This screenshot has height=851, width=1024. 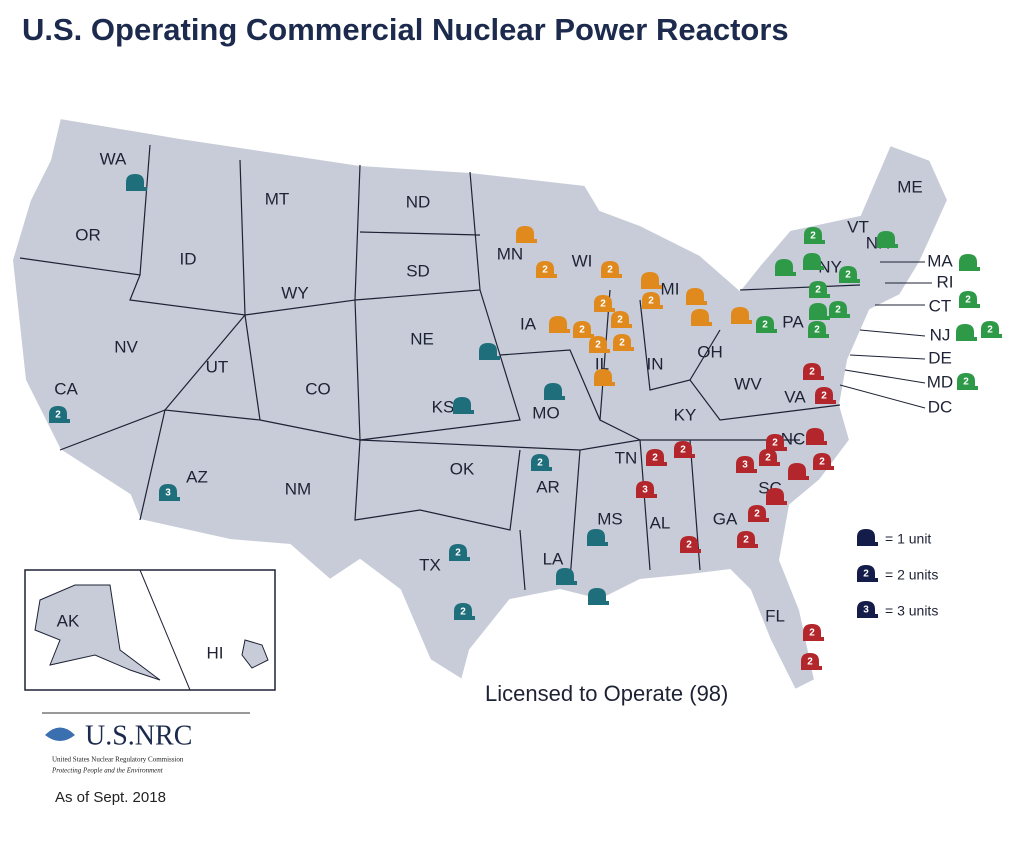 I want to click on state-label: RI, so click(x=945, y=281).